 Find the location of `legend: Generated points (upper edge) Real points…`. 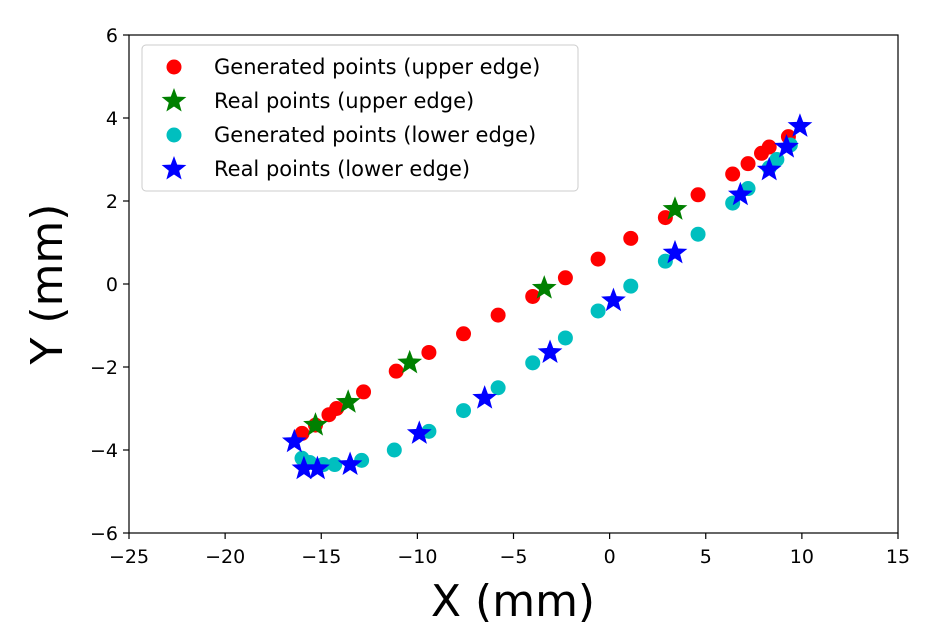

legend: Generated points (upper edge) Real points… is located at coordinates (360, 118).